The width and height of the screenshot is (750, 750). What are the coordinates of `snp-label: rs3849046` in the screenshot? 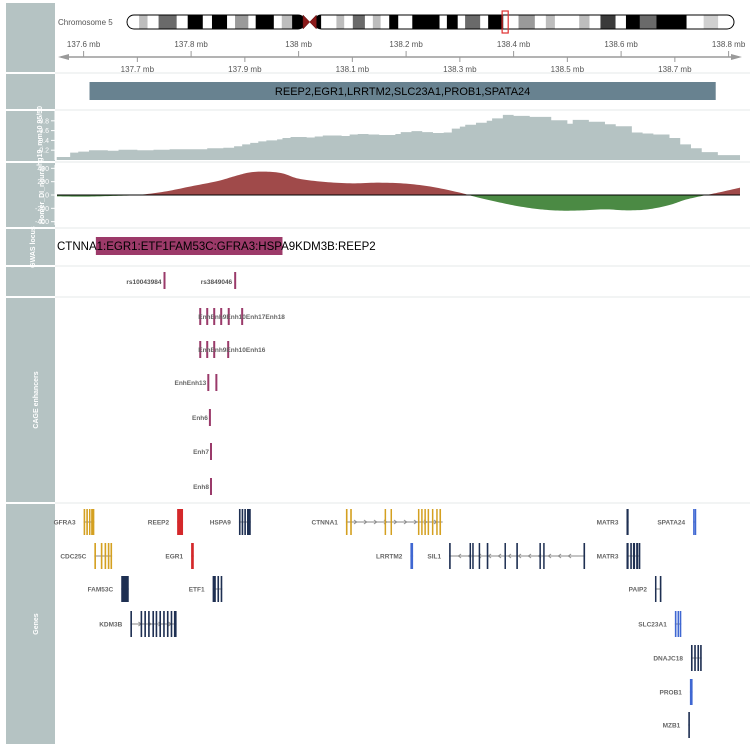 It's located at (217, 282).